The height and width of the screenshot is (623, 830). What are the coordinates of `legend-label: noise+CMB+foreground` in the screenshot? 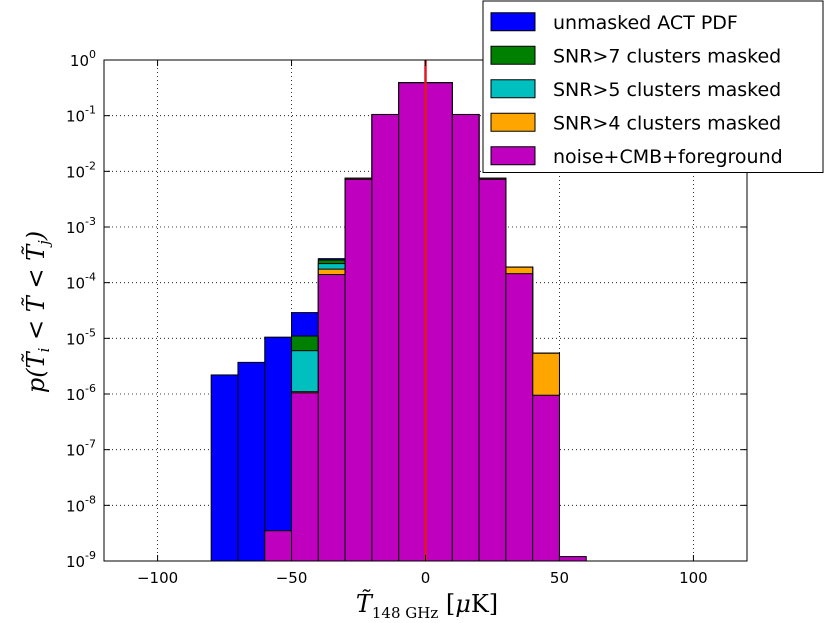 It's located at (668, 157).